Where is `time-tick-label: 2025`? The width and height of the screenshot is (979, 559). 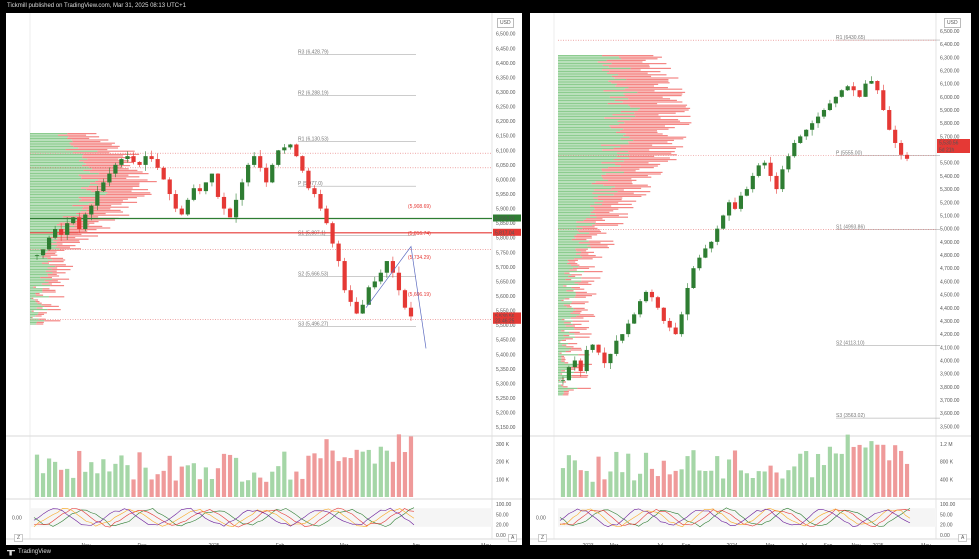 time-tick-label: 2025 is located at coordinates (213, 544).